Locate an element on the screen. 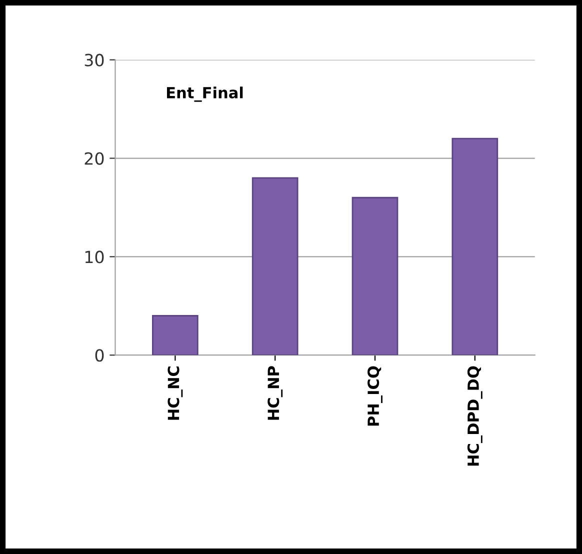 The image size is (582, 554). y-tick-label: 10 is located at coordinates (94, 257).